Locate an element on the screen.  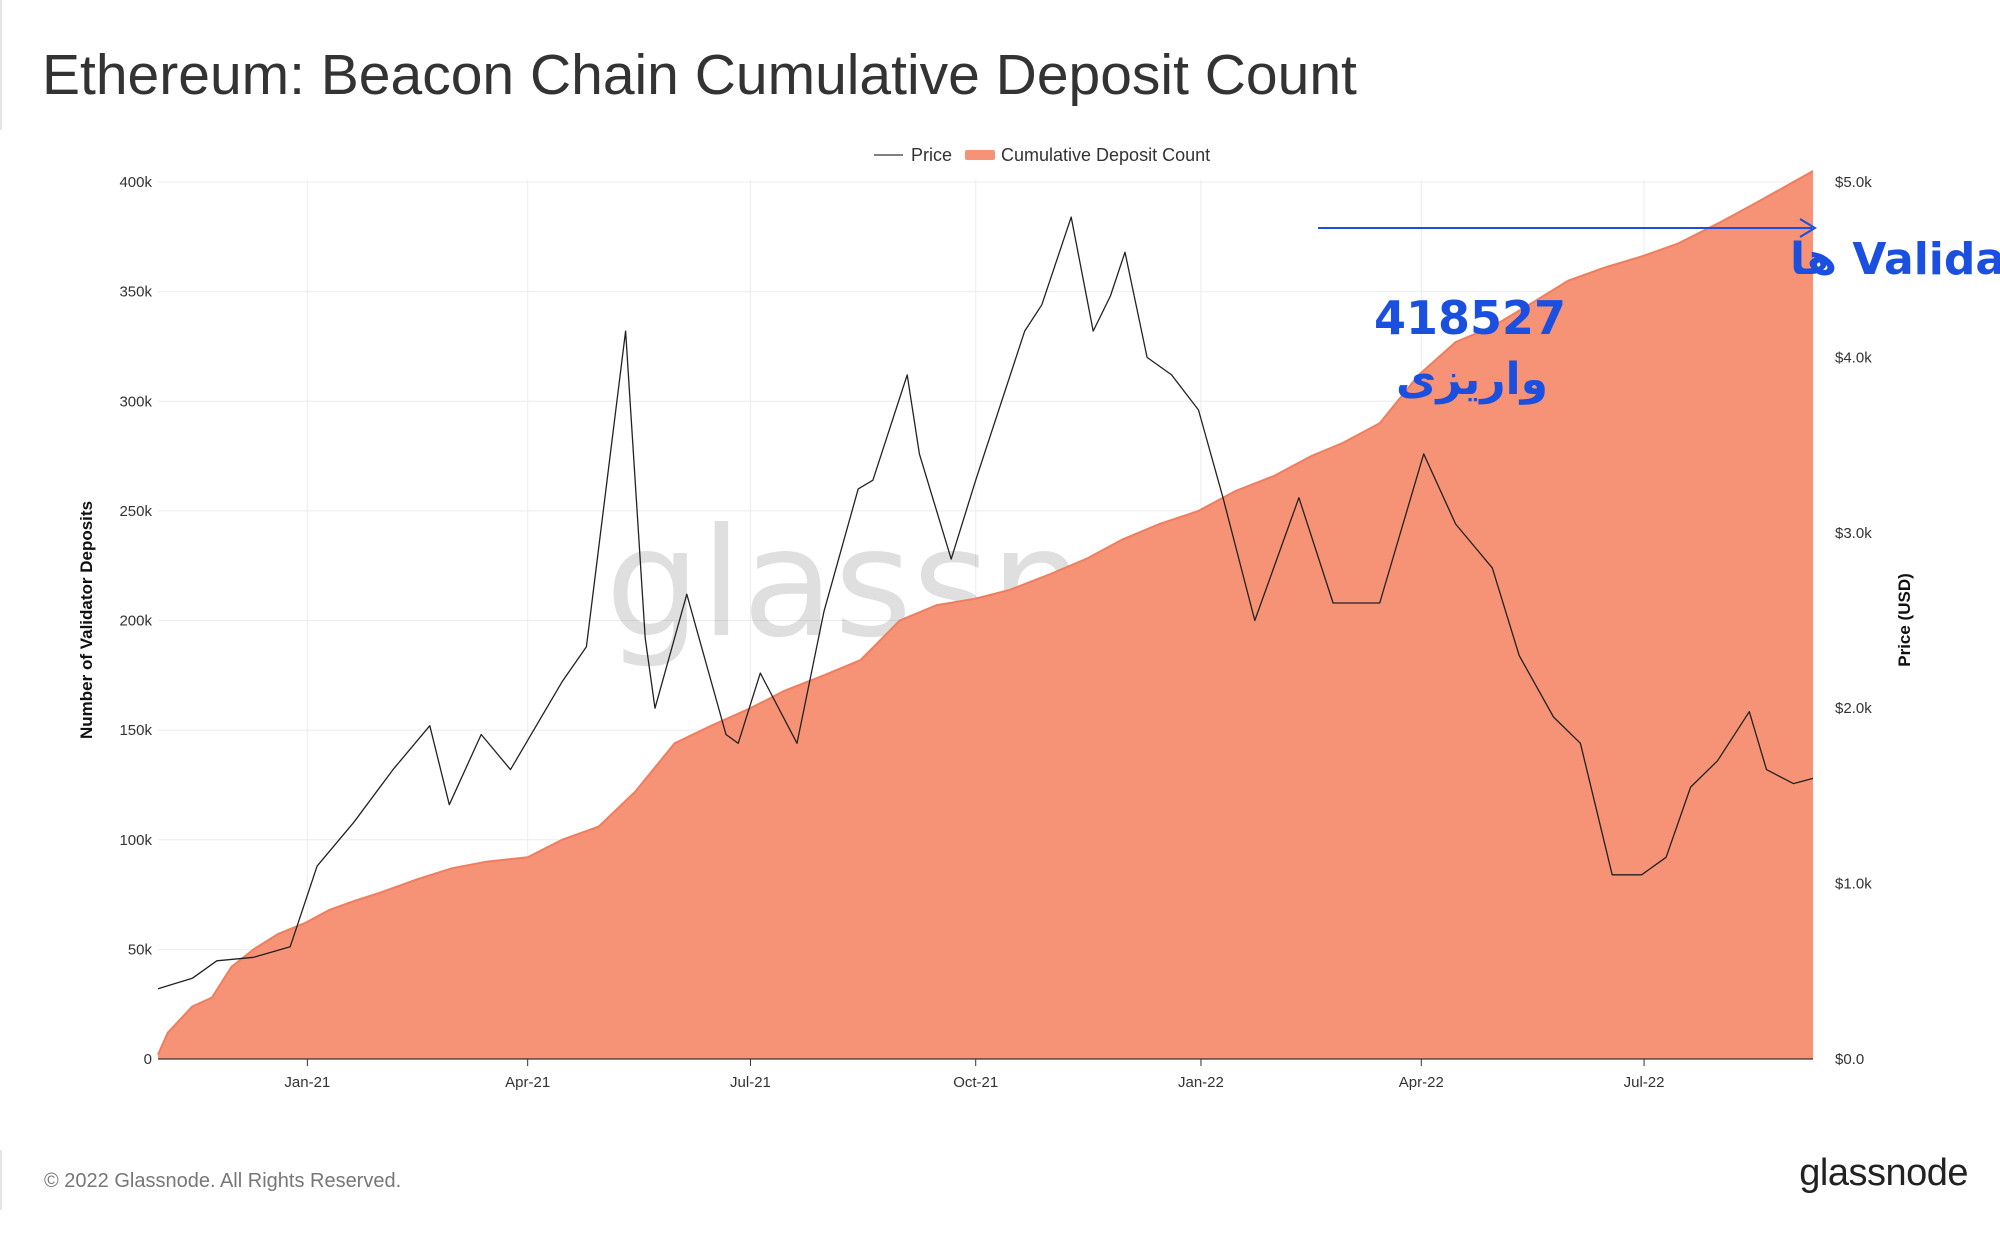
x-tick-label: Jan-21 is located at coordinates (307, 1082).